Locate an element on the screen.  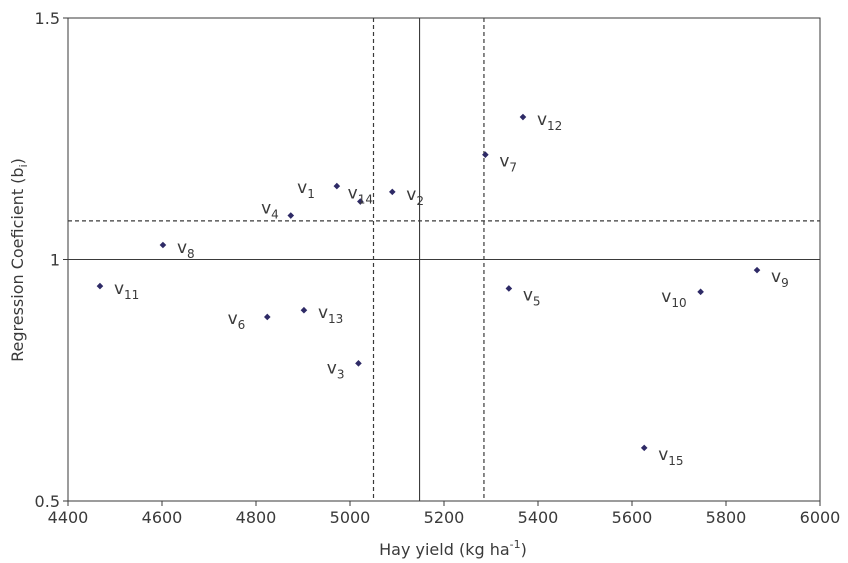
data-point-v4 is located at coordinates (291, 215).